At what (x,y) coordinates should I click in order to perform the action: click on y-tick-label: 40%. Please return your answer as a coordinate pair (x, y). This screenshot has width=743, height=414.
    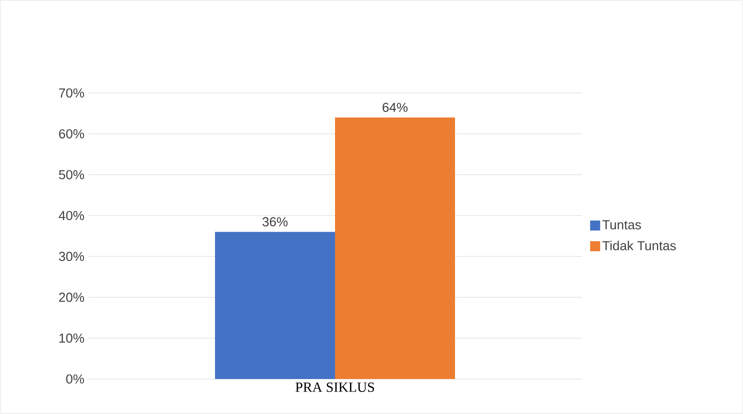
    Looking at the image, I should click on (71, 215).